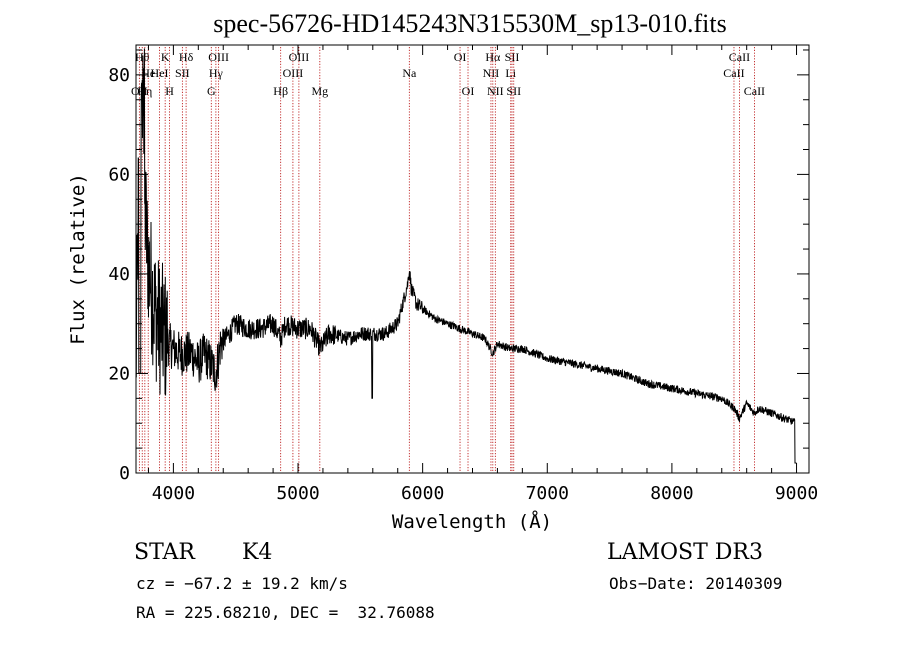 Image resolution: width=900 pixels, height=649 pixels. What do you see at coordinates (472, 521) in the screenshot?
I see `x-axis-label: Wavelength (Å)` at bounding box center [472, 521].